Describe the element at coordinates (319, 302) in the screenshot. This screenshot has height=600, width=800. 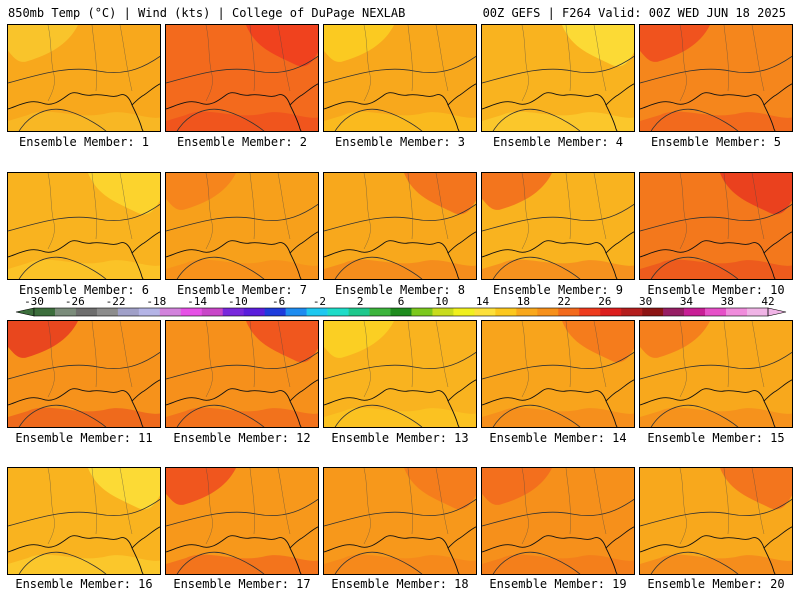
I see `colorbar-tick-label: -2` at that location.